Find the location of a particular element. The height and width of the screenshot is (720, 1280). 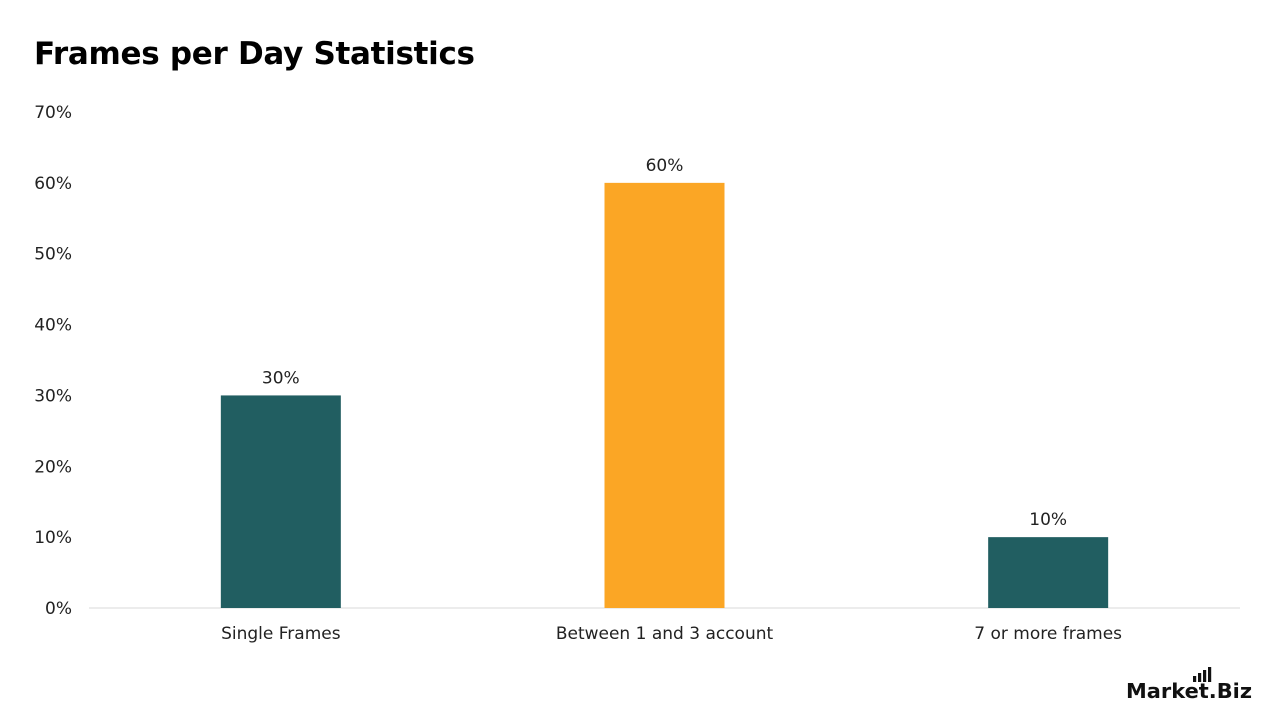

y-tick-label: 40% is located at coordinates (53, 326).